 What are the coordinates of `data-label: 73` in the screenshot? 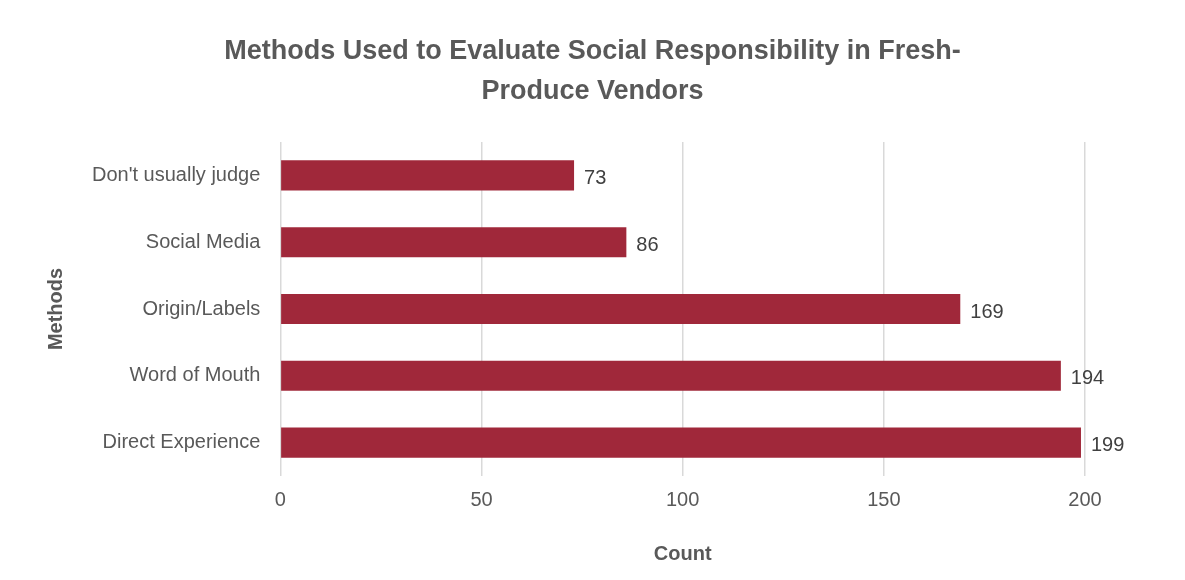 It's located at (595, 176).